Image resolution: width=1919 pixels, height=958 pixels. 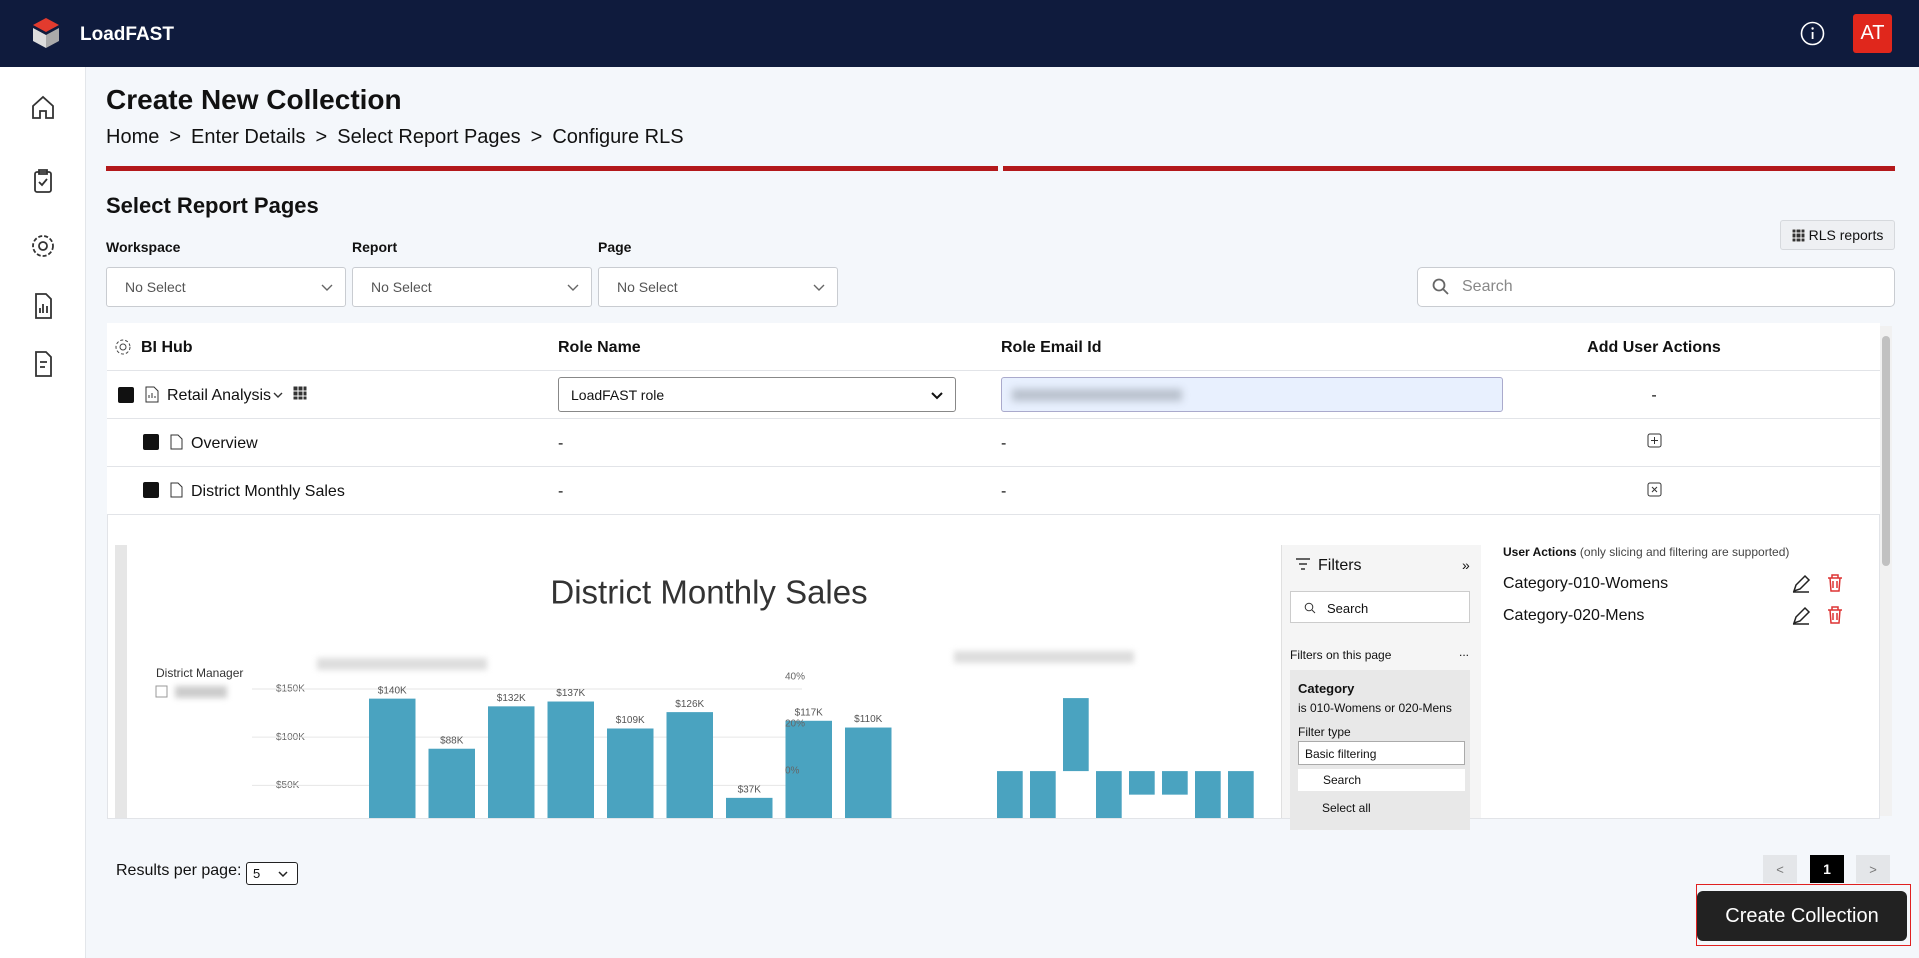 I want to click on filters-search: Search, so click(x=1380, y=607).